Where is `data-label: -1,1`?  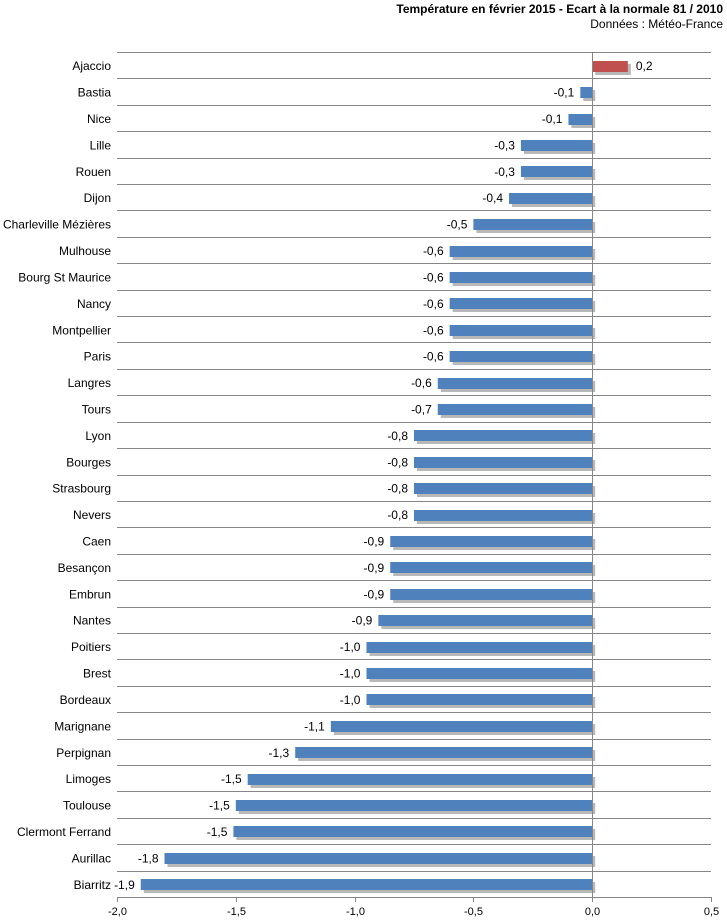 data-label: -1,1 is located at coordinates (314, 726).